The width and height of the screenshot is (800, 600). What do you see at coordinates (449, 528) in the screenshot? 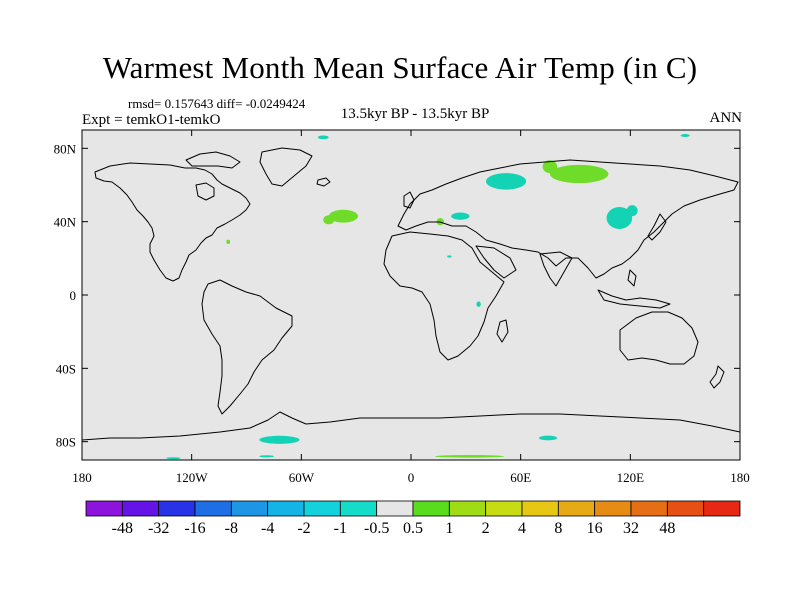
I see `colorbar-label: 1` at bounding box center [449, 528].